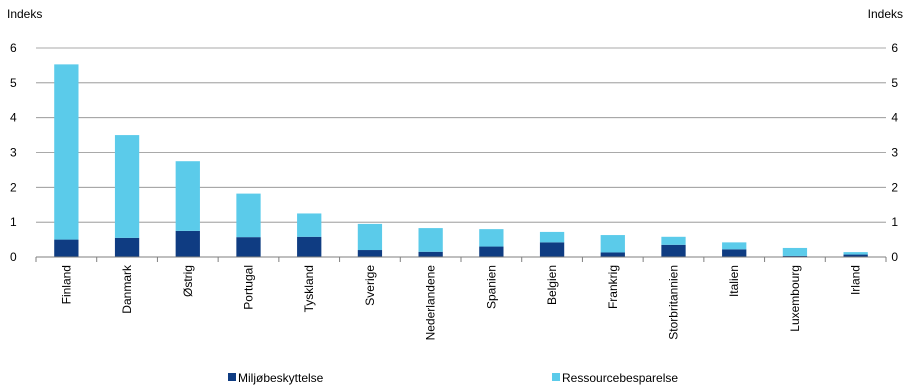 The height and width of the screenshot is (385, 909). What do you see at coordinates (894, 118) in the screenshot?
I see `y-tick-label-right: 4` at bounding box center [894, 118].